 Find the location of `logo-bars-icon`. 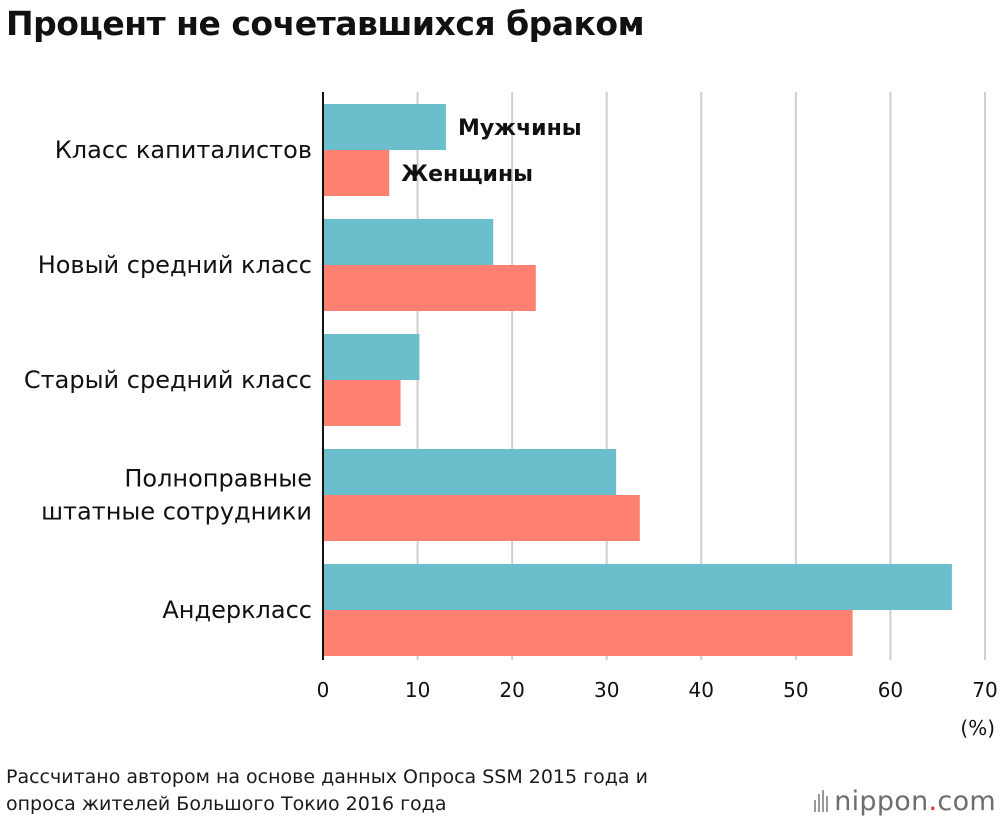

logo-bars-icon is located at coordinates (821, 801).